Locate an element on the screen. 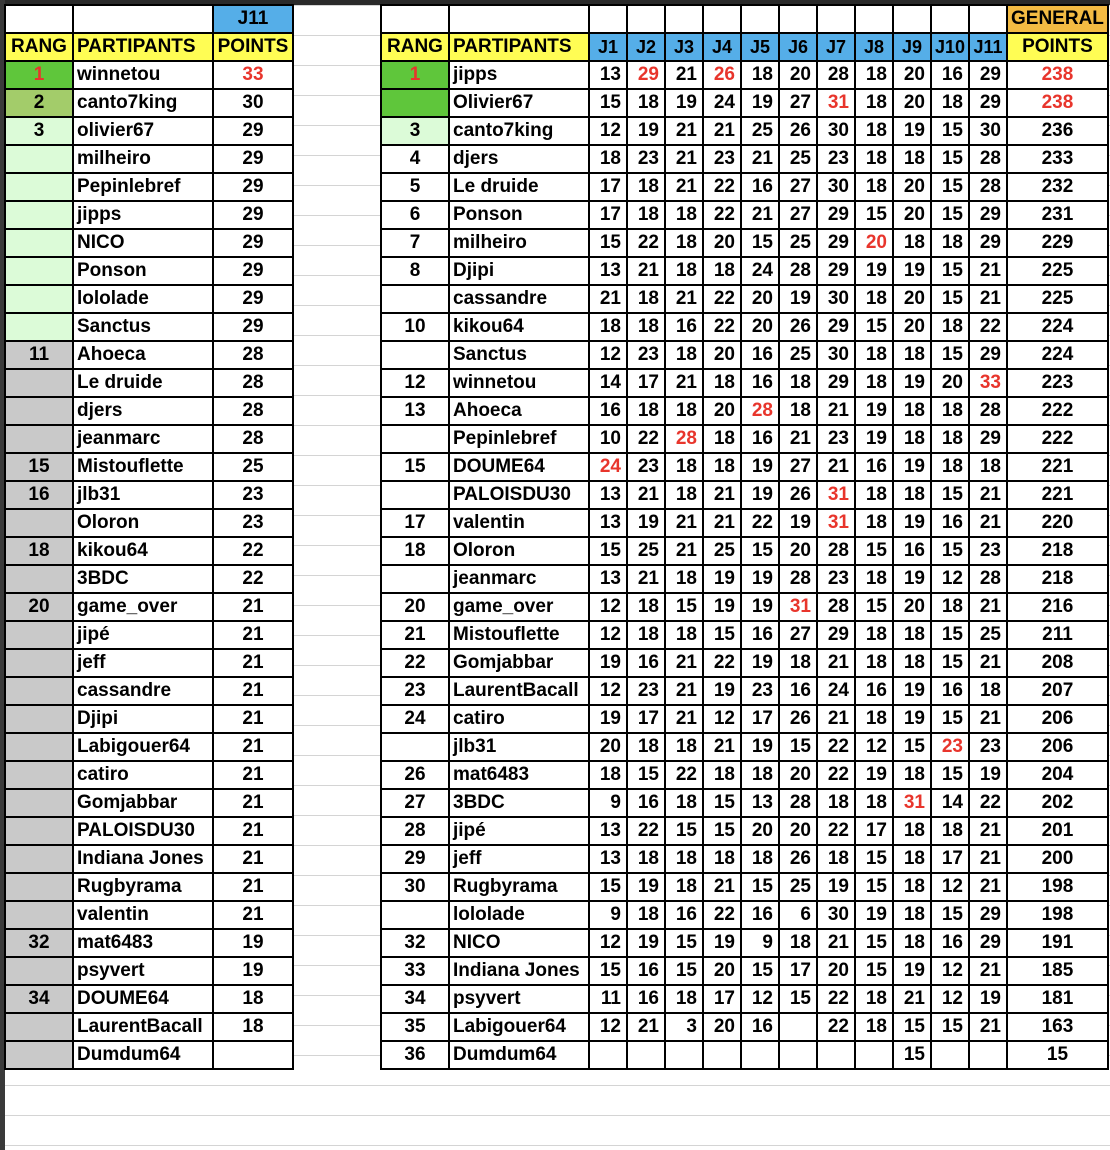 This screenshot has height=1150, width=1110. round-score-cell: 17 is located at coordinates (950, 859).